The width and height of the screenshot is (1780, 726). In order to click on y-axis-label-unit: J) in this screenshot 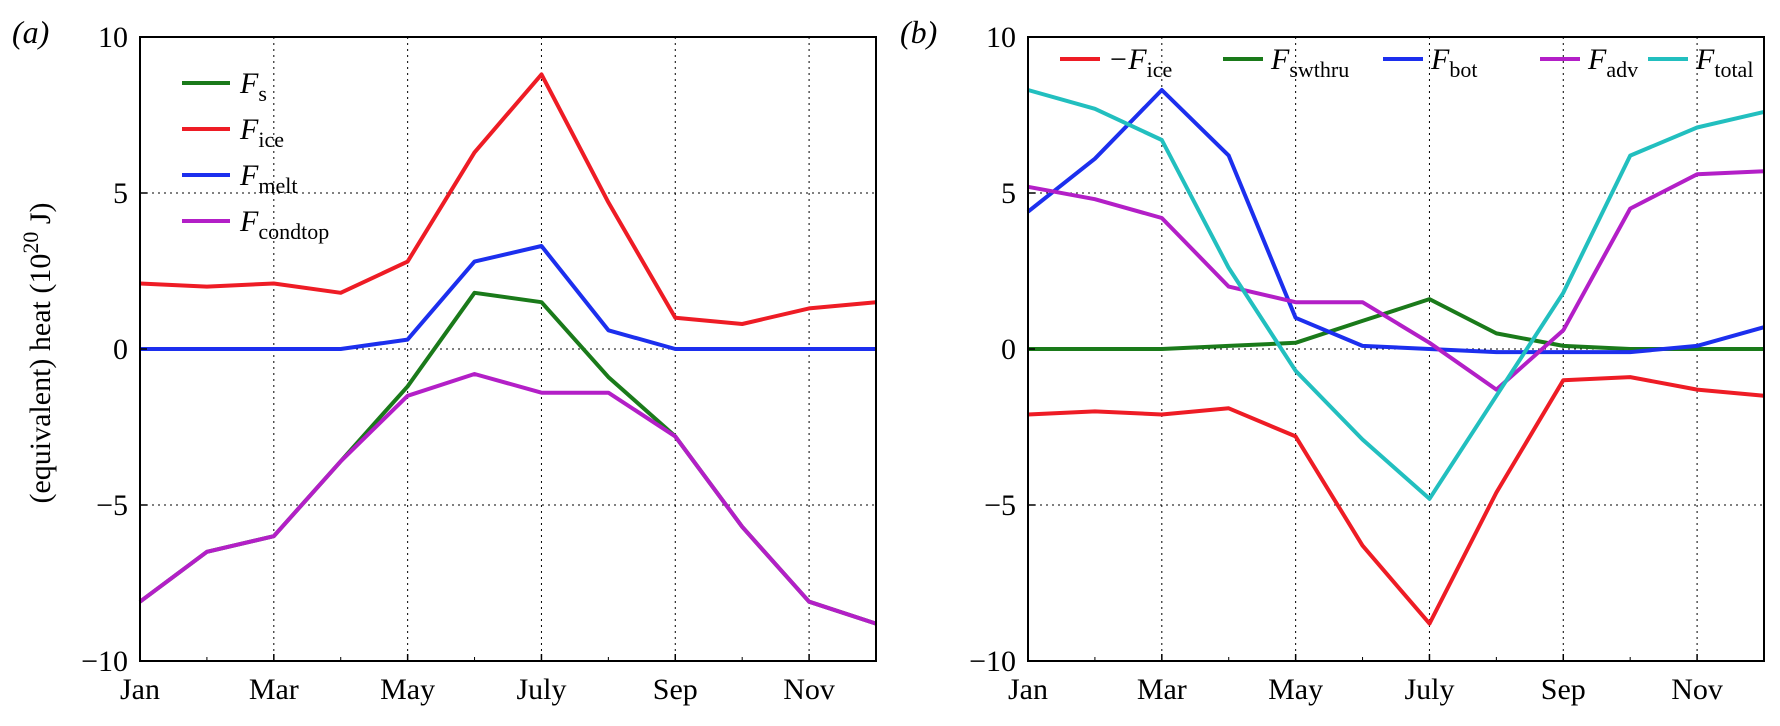, I will do `click(40, 216)`.